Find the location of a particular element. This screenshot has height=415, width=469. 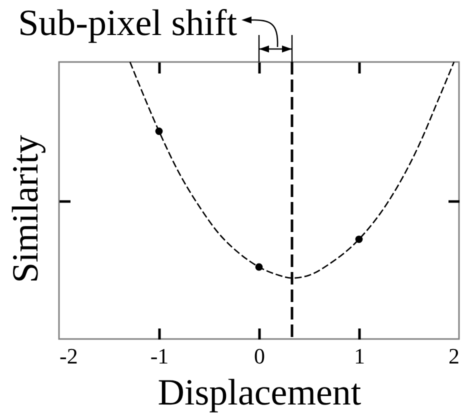

x-tick-label: 2 is located at coordinates (454, 356).